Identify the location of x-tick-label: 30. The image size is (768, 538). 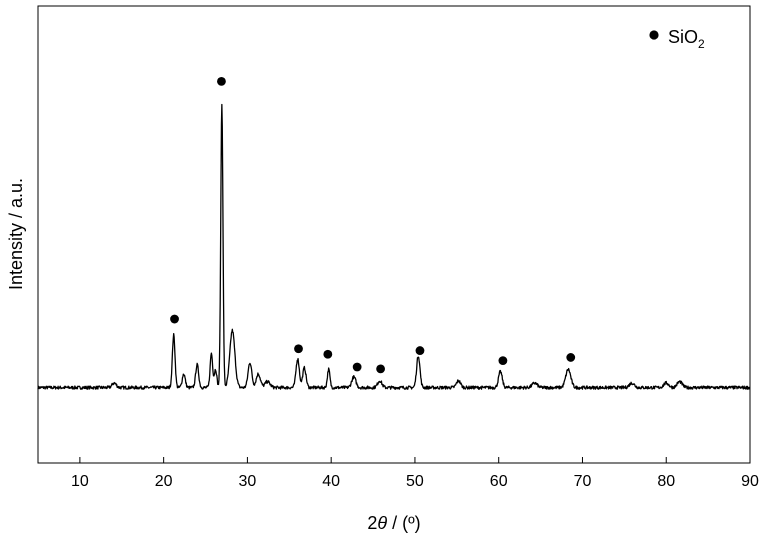
(248, 481).